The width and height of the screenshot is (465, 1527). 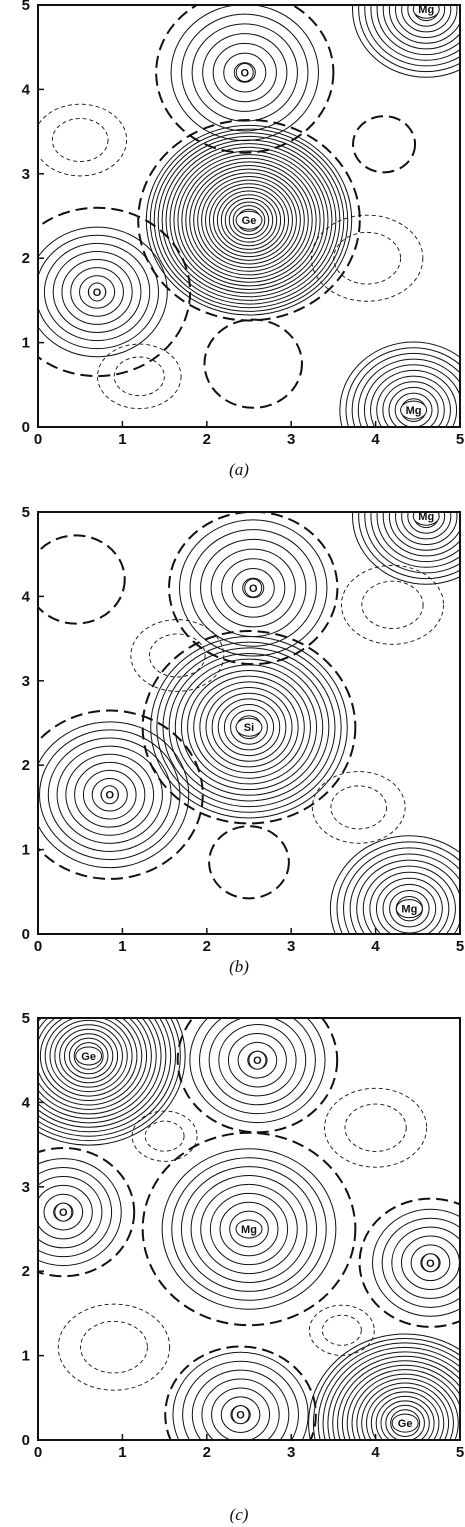 What do you see at coordinates (122, 1452) in the screenshot?
I see `x-tick-label: 1` at bounding box center [122, 1452].